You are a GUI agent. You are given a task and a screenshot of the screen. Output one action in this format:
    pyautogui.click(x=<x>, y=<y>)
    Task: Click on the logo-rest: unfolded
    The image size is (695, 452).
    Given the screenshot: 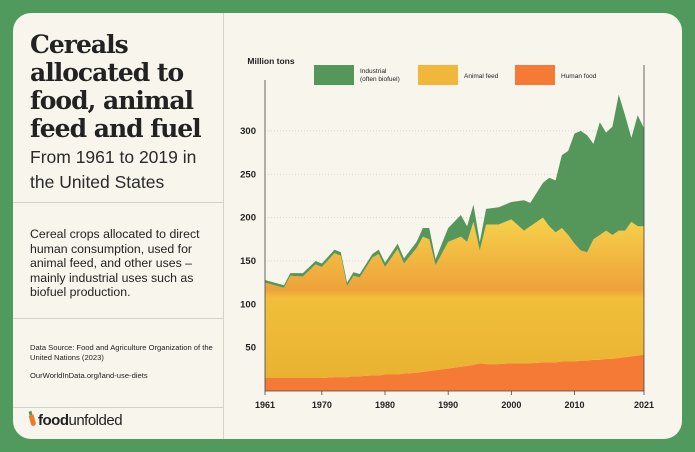 What is the action you would take?
    pyautogui.click(x=95, y=420)
    